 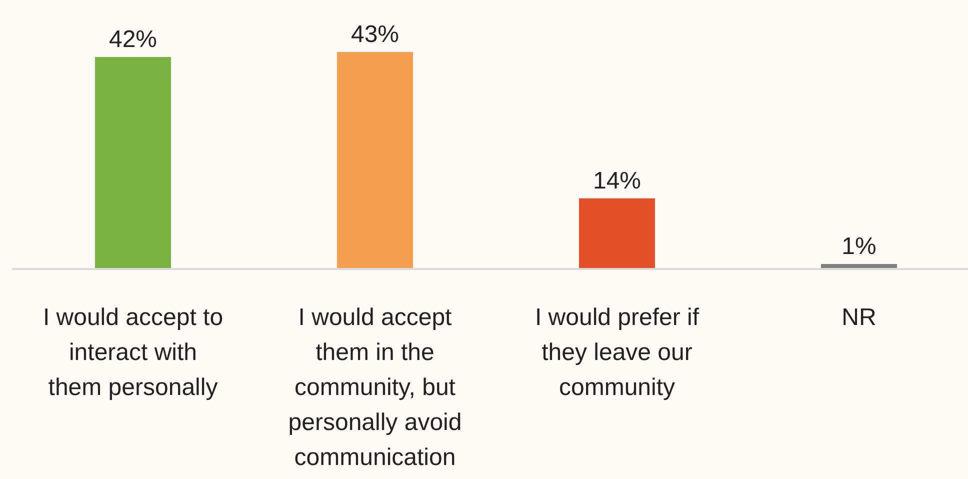 What do you see at coordinates (375, 387) in the screenshot?
I see `x-tick-label: I would accept them in the community, but personally avoid communication` at bounding box center [375, 387].